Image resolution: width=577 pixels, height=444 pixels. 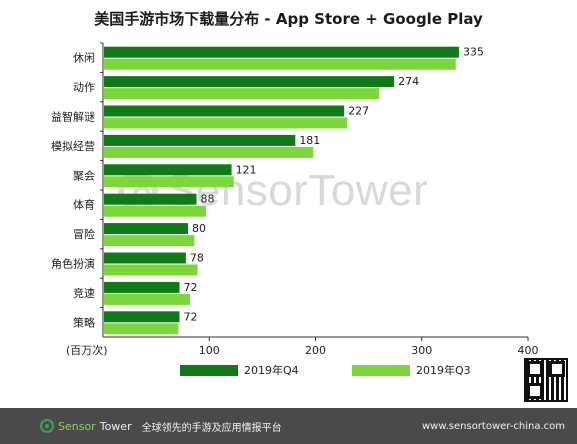 What do you see at coordinates (411, 370) in the screenshot?
I see `legend-item-q3: 2019年Q3` at bounding box center [411, 370].